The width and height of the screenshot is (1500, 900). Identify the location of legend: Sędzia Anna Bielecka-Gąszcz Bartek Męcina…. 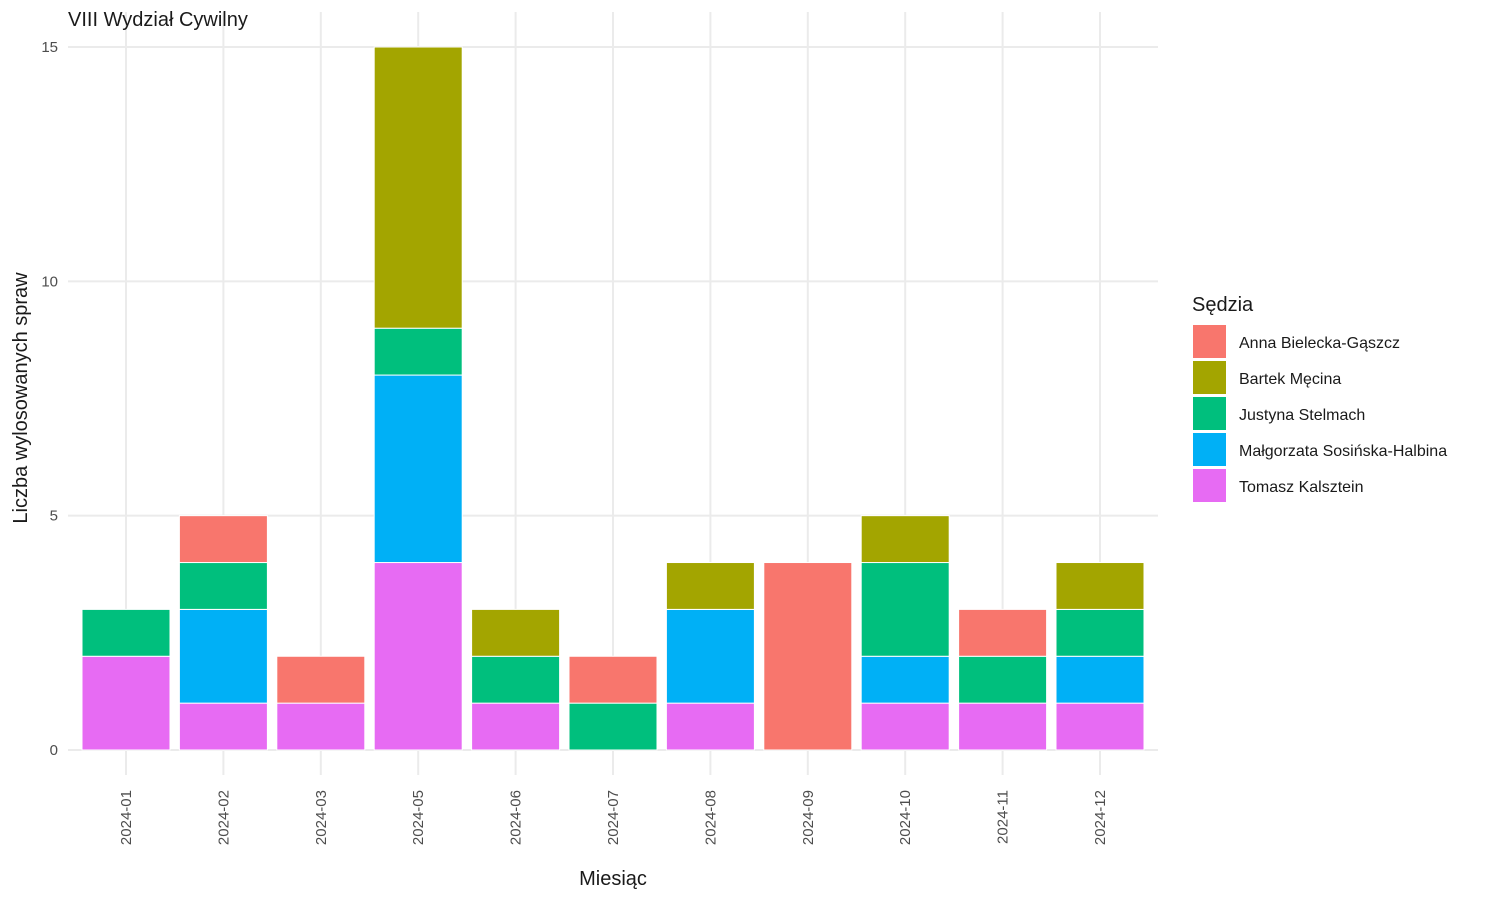
(1319, 398).